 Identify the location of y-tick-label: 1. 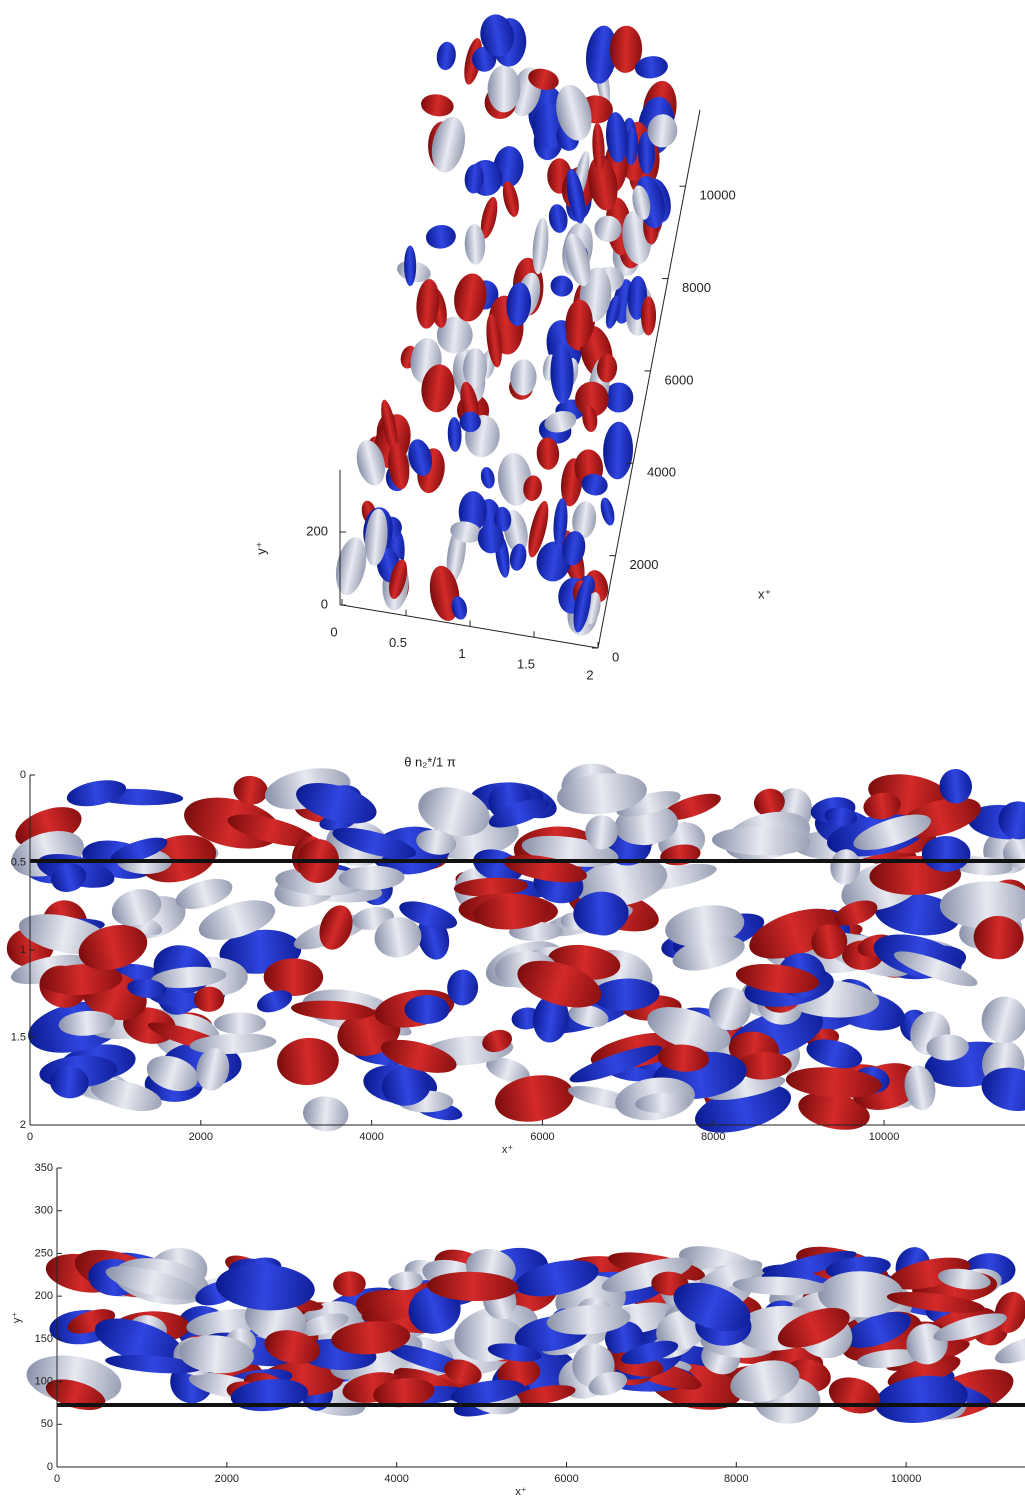
(23, 950).